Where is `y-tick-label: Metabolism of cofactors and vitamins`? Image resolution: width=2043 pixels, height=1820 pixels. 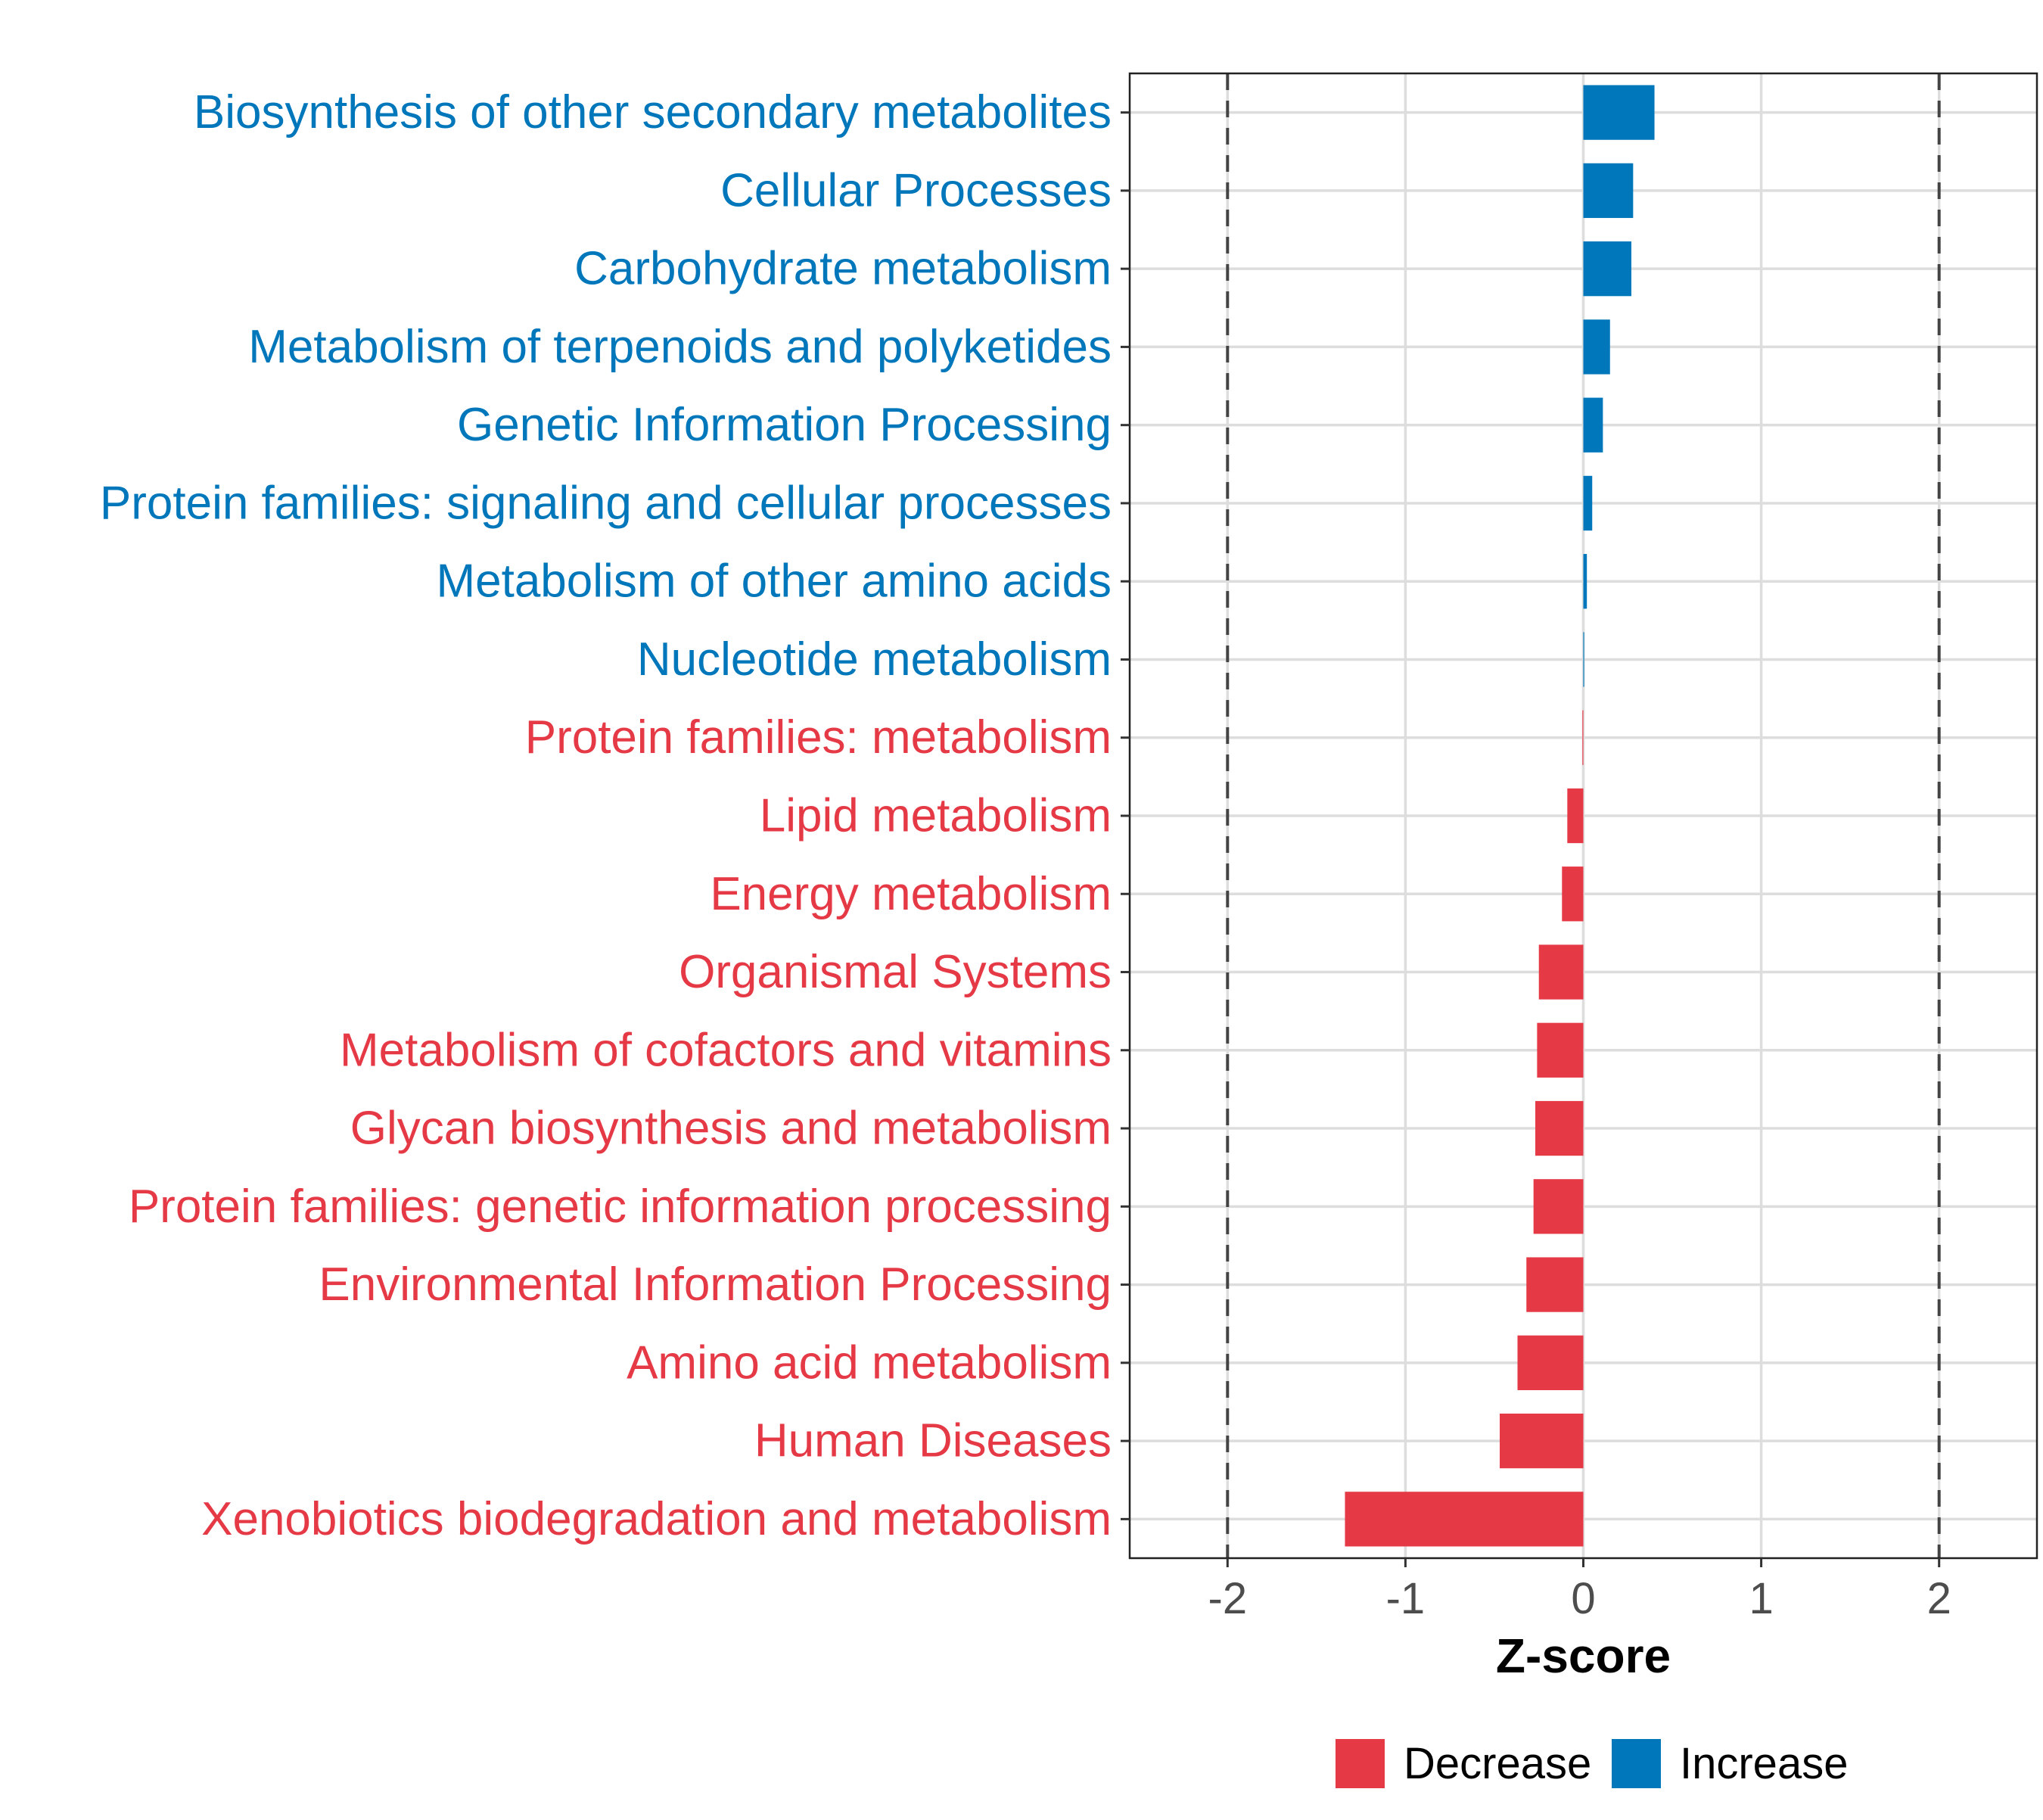 y-tick-label: Metabolism of cofactors and vitamins is located at coordinates (726, 1050).